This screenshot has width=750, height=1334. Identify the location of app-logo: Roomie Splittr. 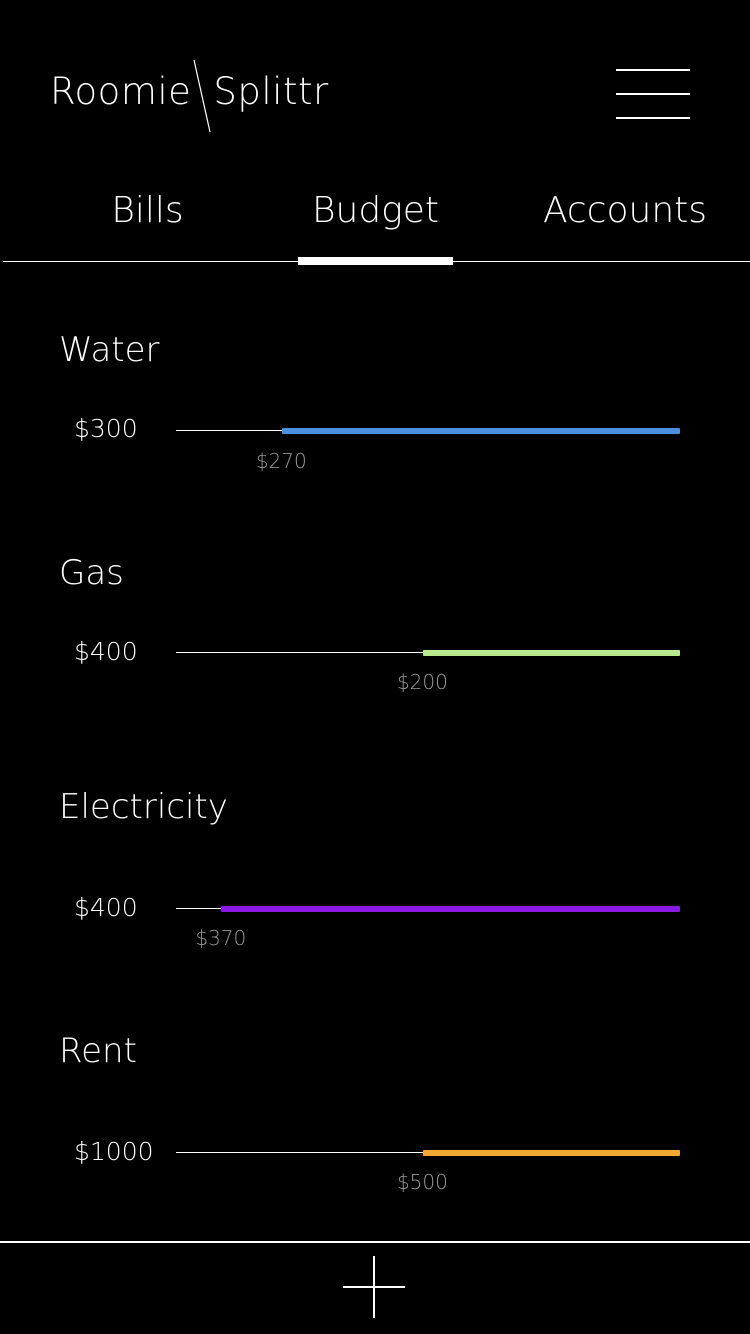
(189, 96).